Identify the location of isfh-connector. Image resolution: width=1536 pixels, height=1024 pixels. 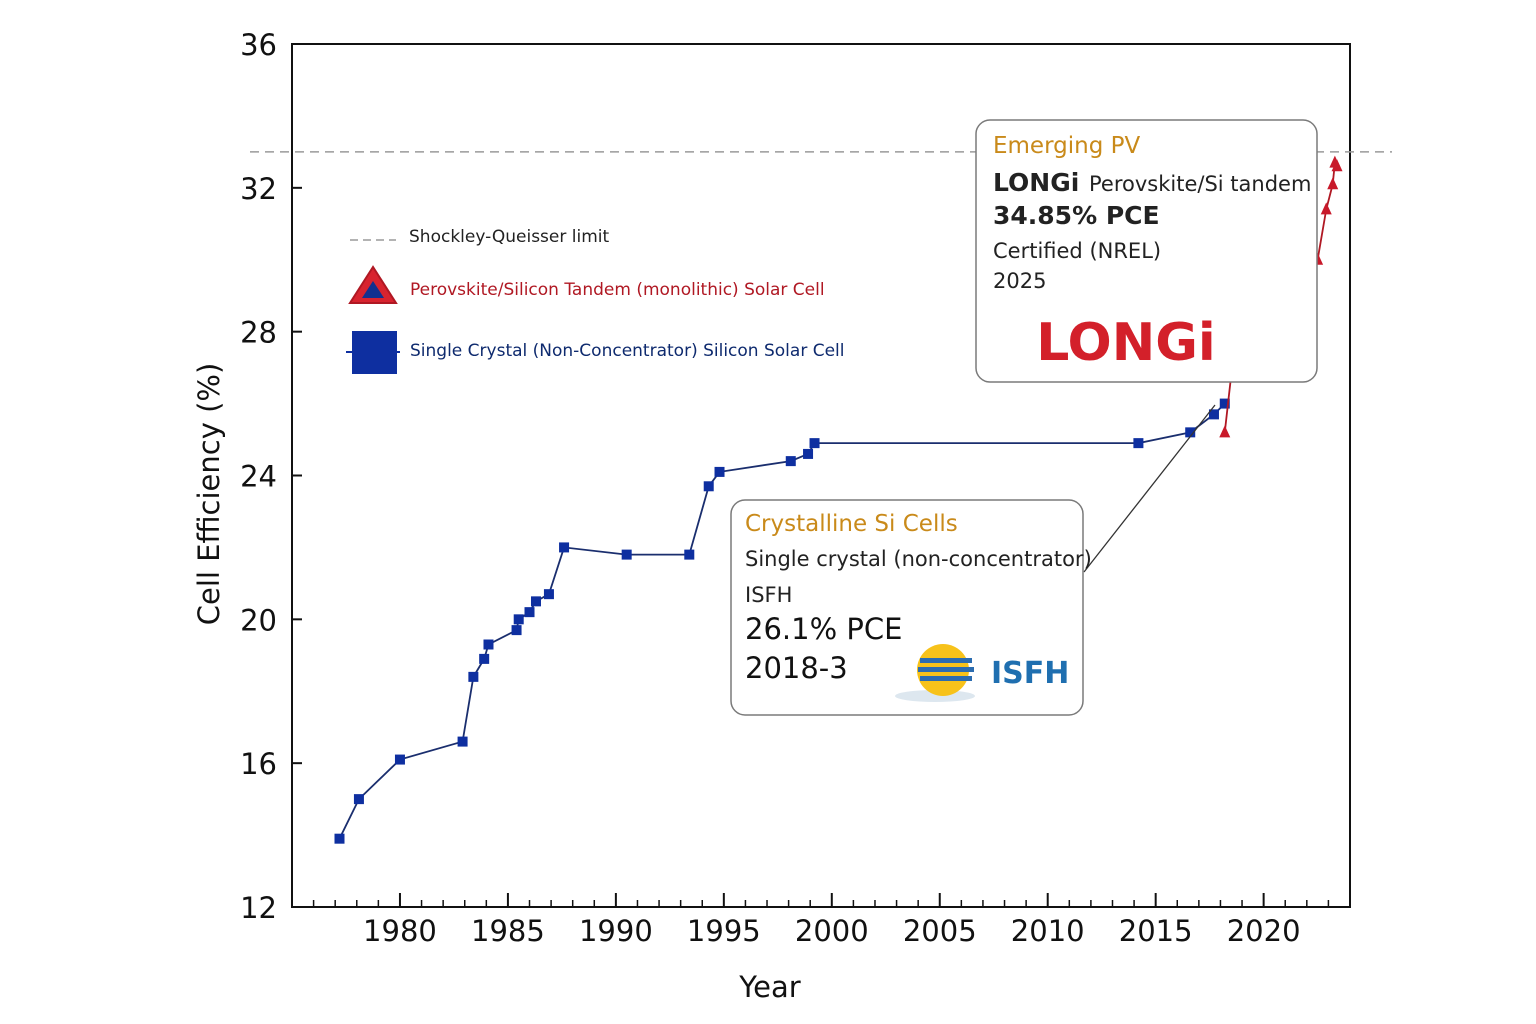
(1149, 488).